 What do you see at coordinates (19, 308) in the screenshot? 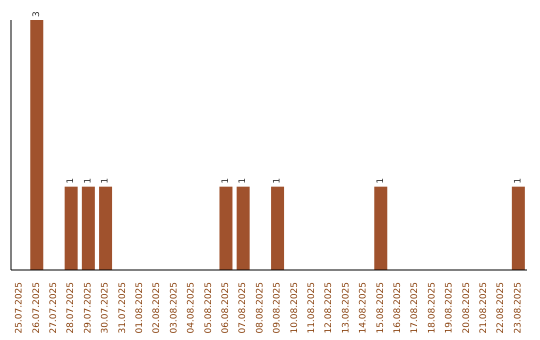
I see `x-tick-label: 25.07.2025` at bounding box center [19, 308].